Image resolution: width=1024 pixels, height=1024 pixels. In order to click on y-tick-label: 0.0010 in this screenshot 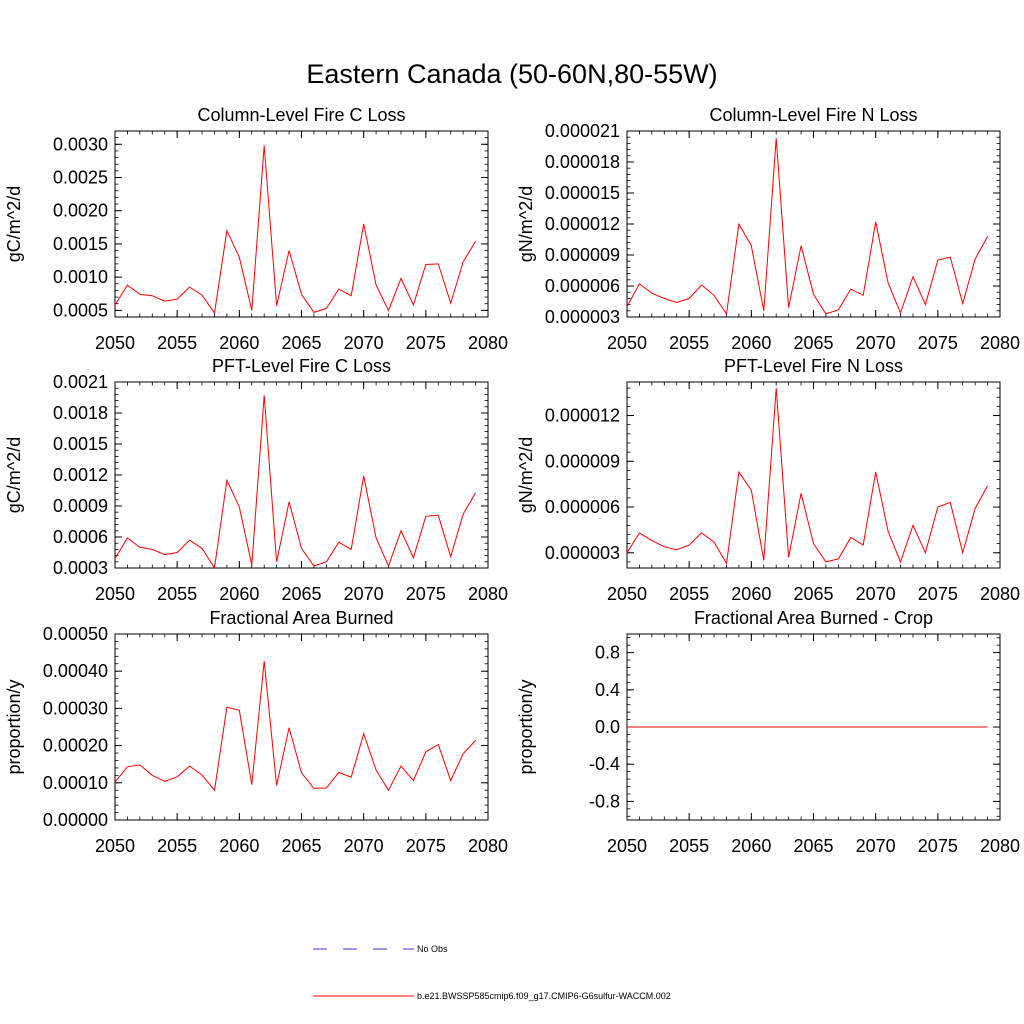, I will do `click(80, 277)`.